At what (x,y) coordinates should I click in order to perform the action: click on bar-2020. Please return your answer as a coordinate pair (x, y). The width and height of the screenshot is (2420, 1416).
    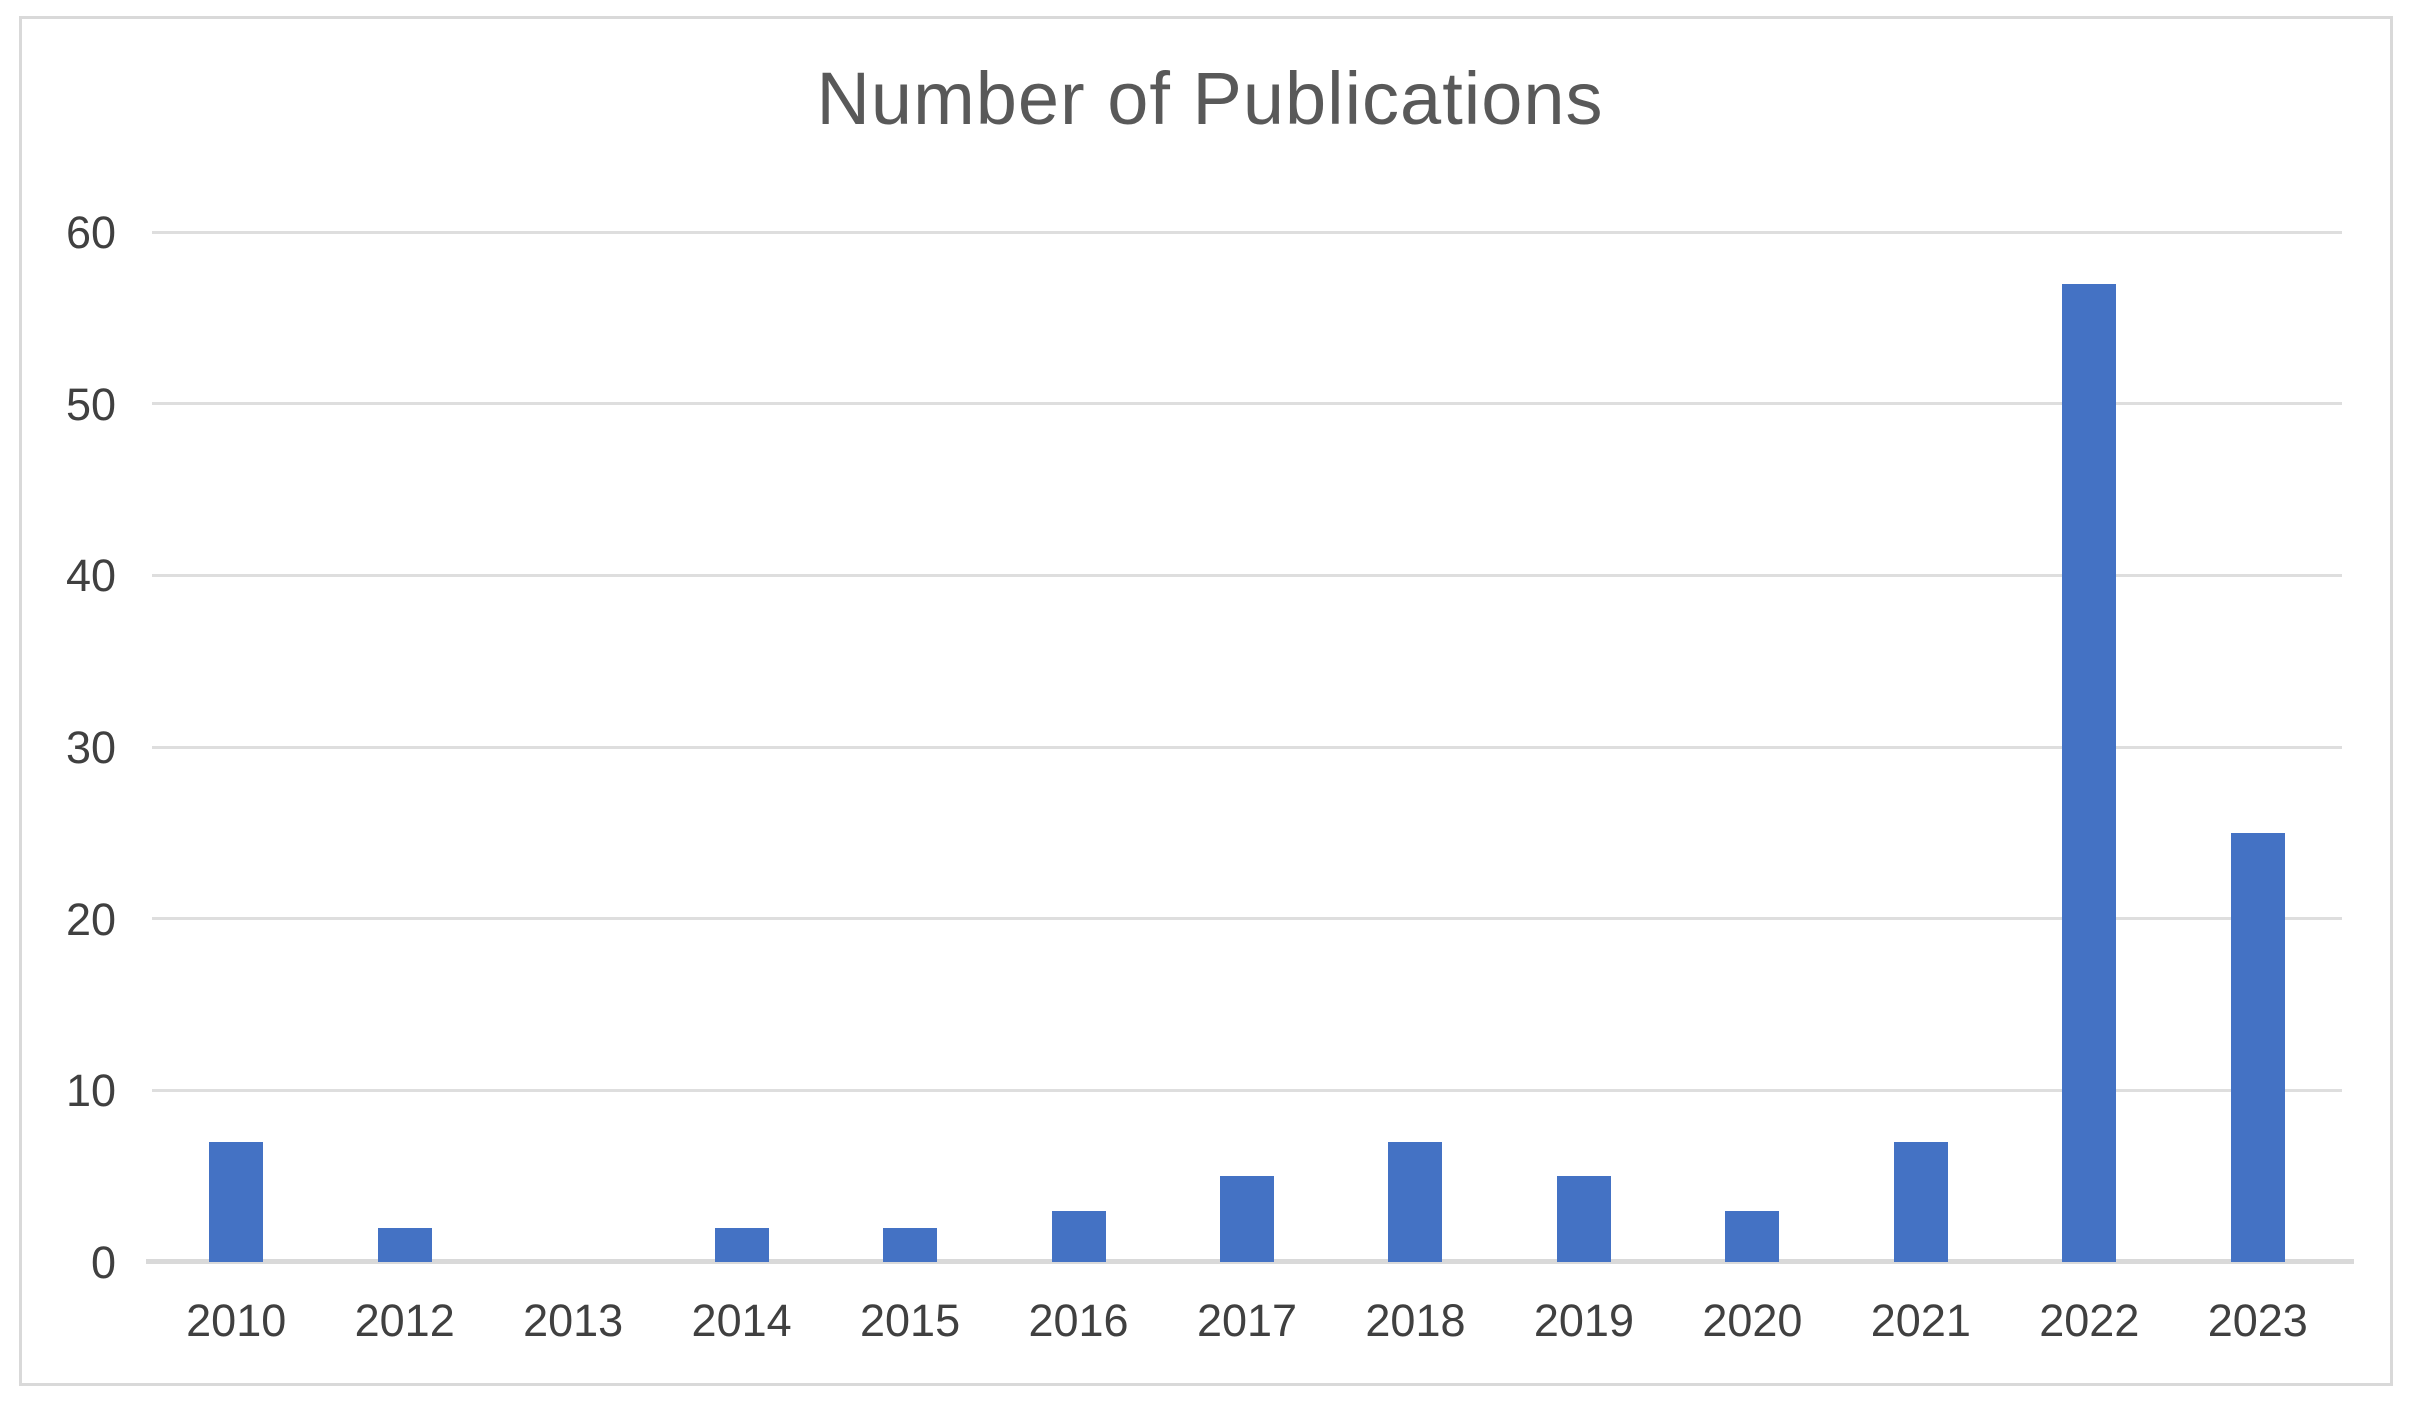
    Looking at the image, I should click on (1752, 1236).